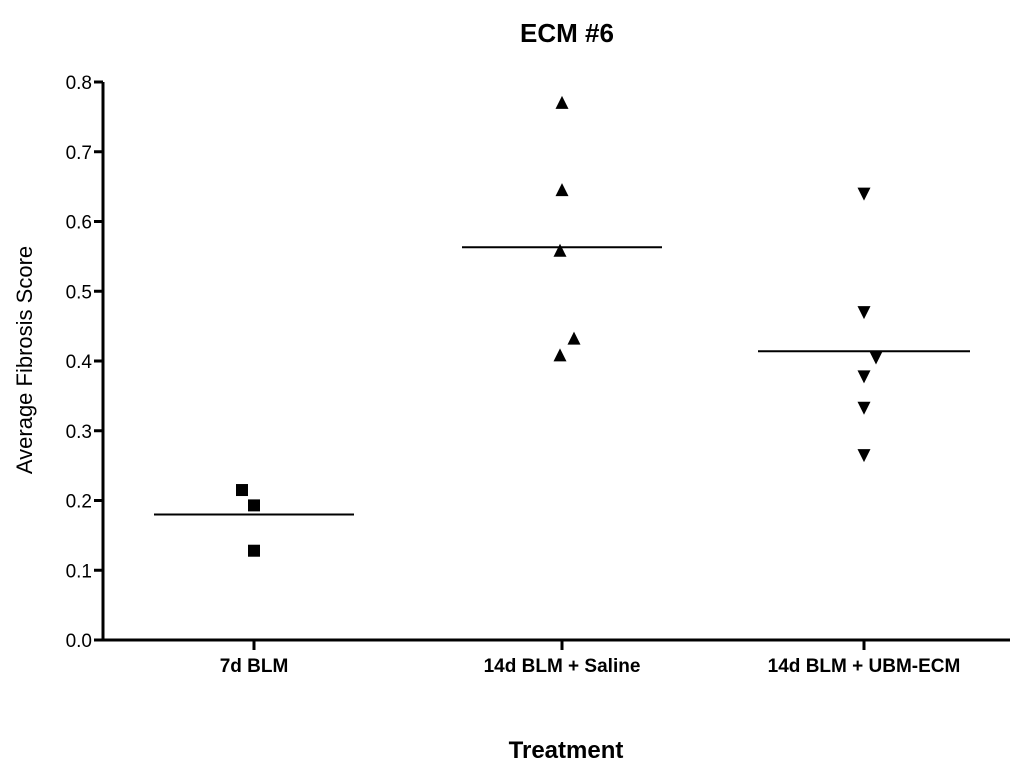 This screenshot has height=777, width=1014. What do you see at coordinates (566, 750) in the screenshot?
I see `x-axis-title: Treatment` at bounding box center [566, 750].